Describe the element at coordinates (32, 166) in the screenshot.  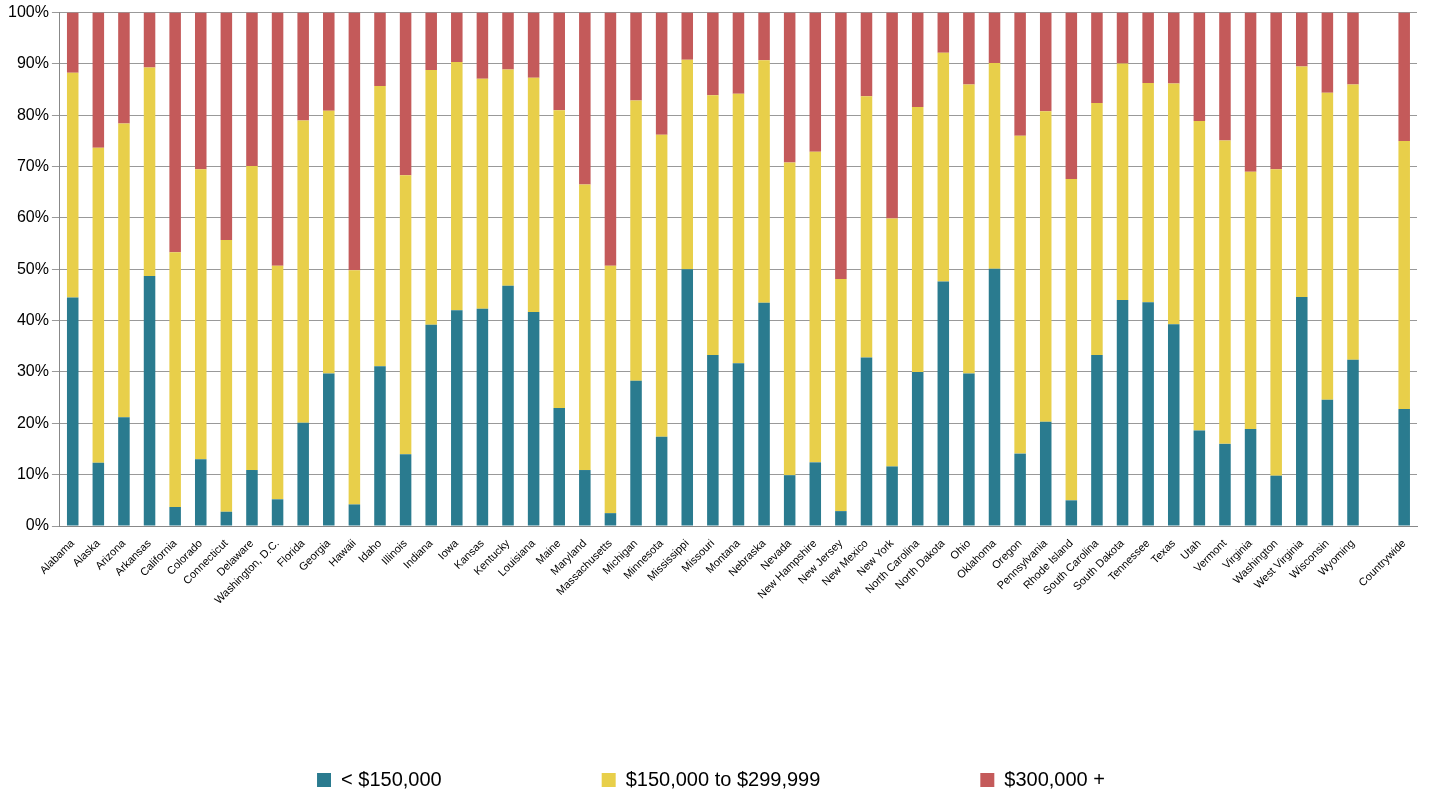
I see `y-tick-label: 70%` at that location.